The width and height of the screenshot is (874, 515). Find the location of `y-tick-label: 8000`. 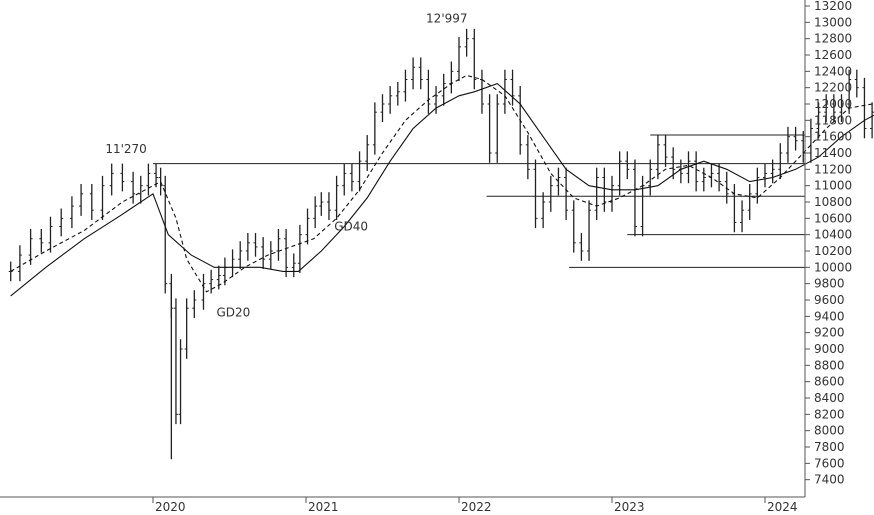

y-tick-label: 8000 is located at coordinates (829, 431).